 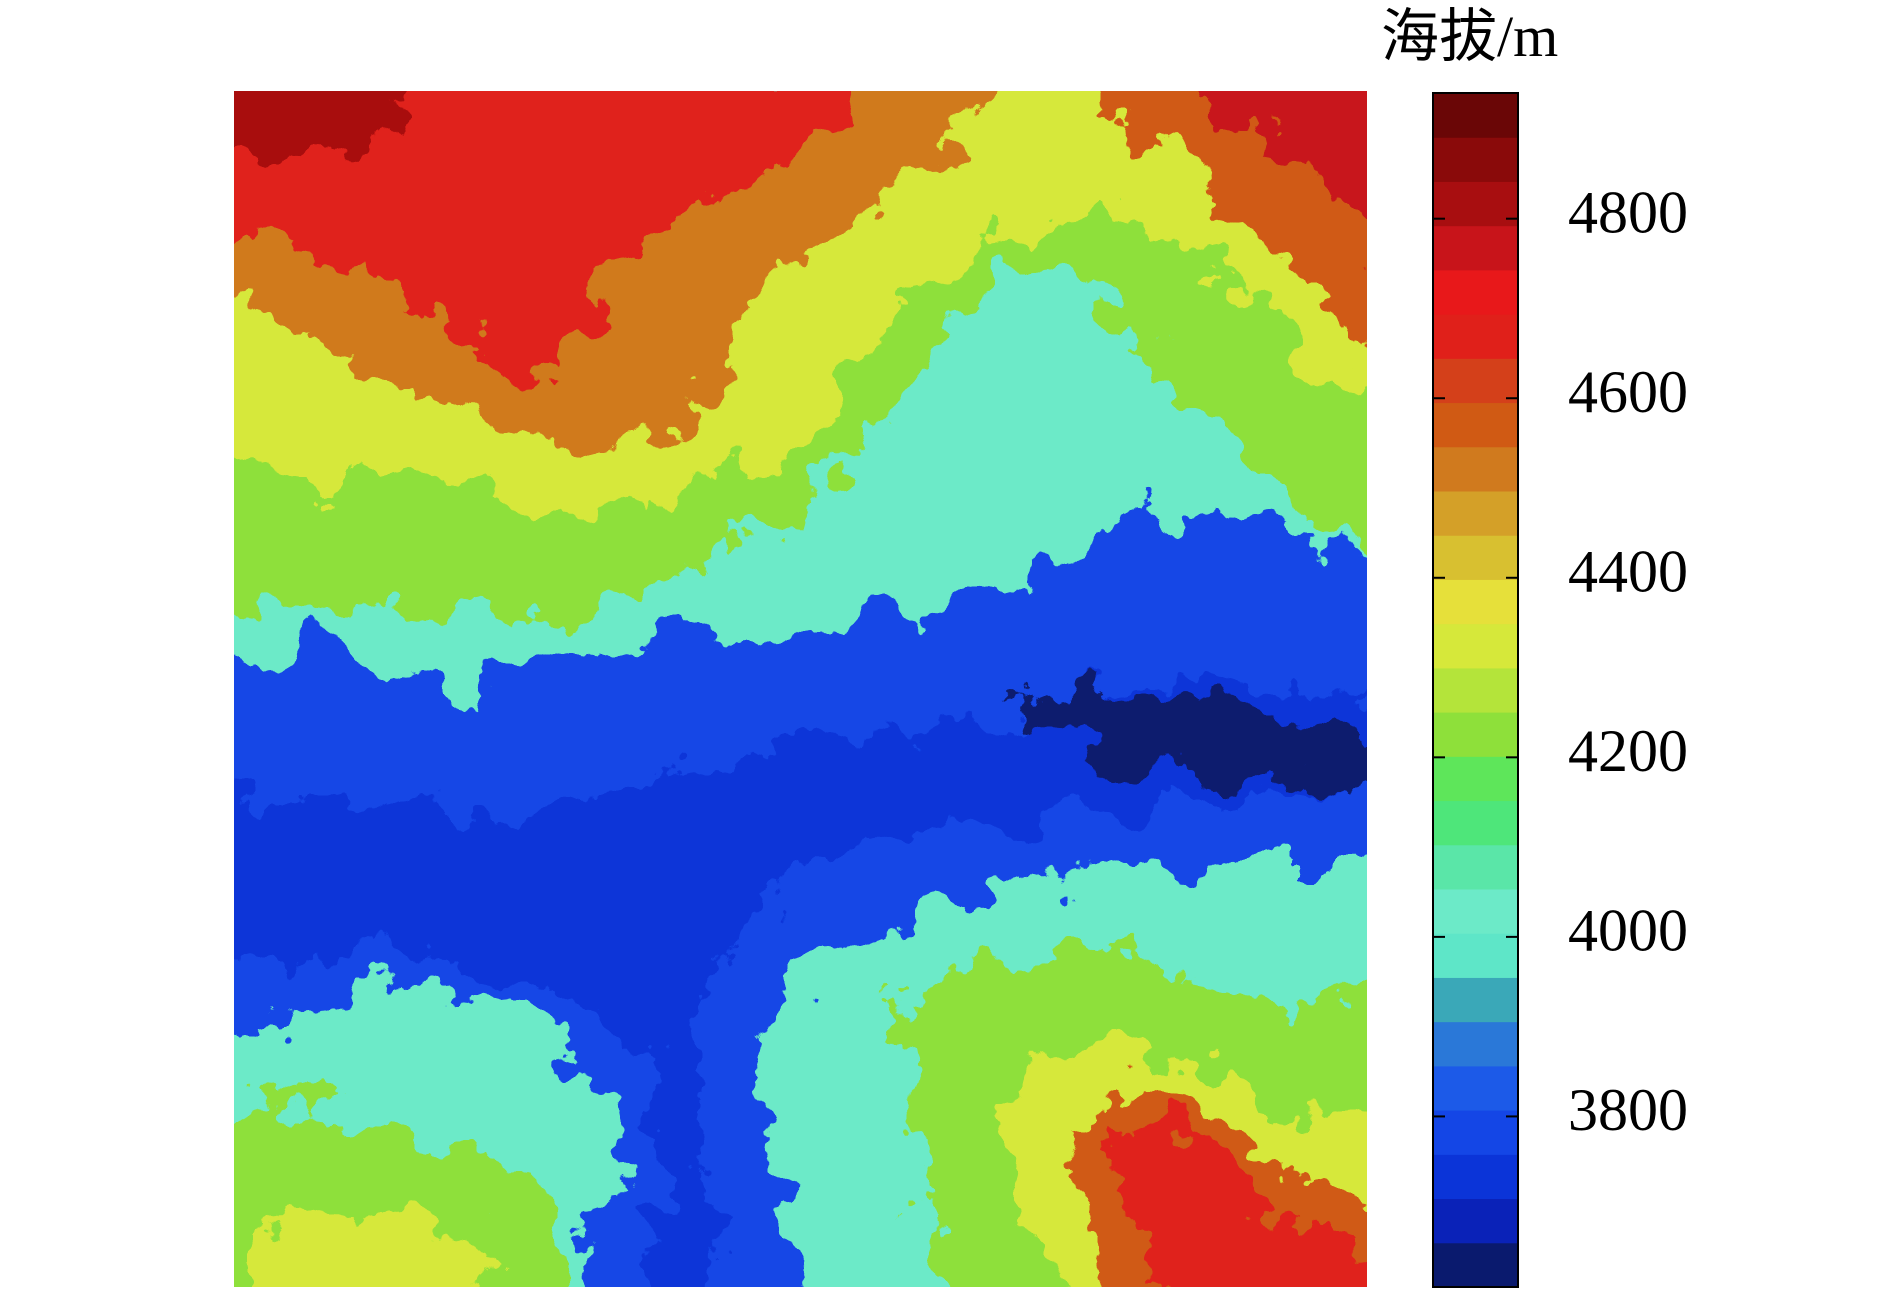 I want to click on colorbar-tick-label: 4800, so click(x=1628, y=212).